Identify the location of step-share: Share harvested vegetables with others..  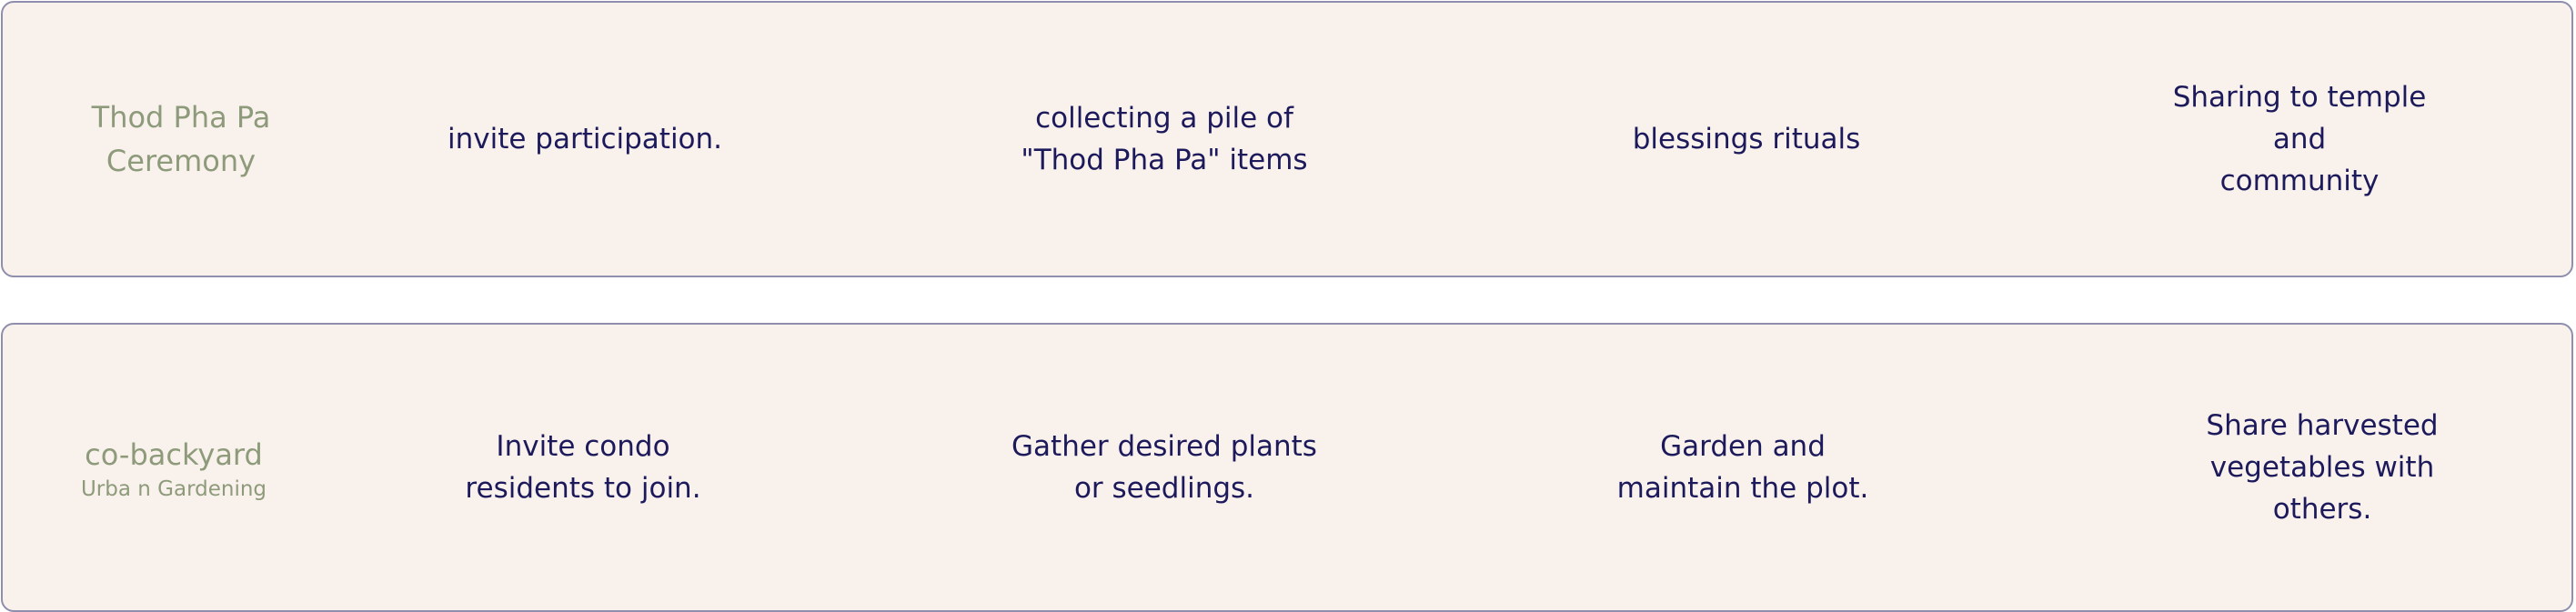
(2322, 468).